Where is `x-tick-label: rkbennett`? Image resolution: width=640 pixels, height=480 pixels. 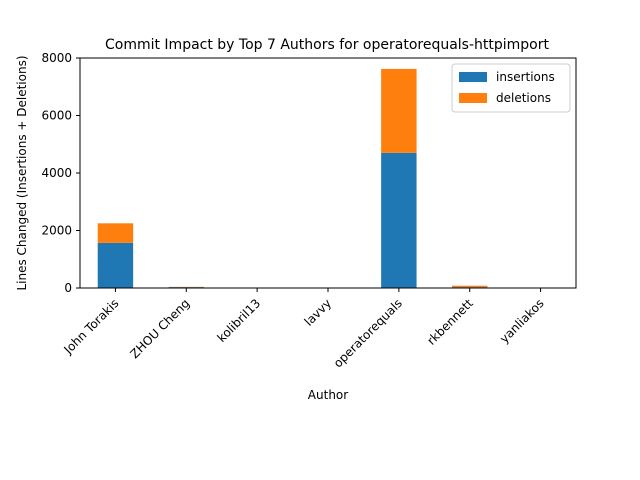 x-tick-label: rkbennett is located at coordinates (450, 322).